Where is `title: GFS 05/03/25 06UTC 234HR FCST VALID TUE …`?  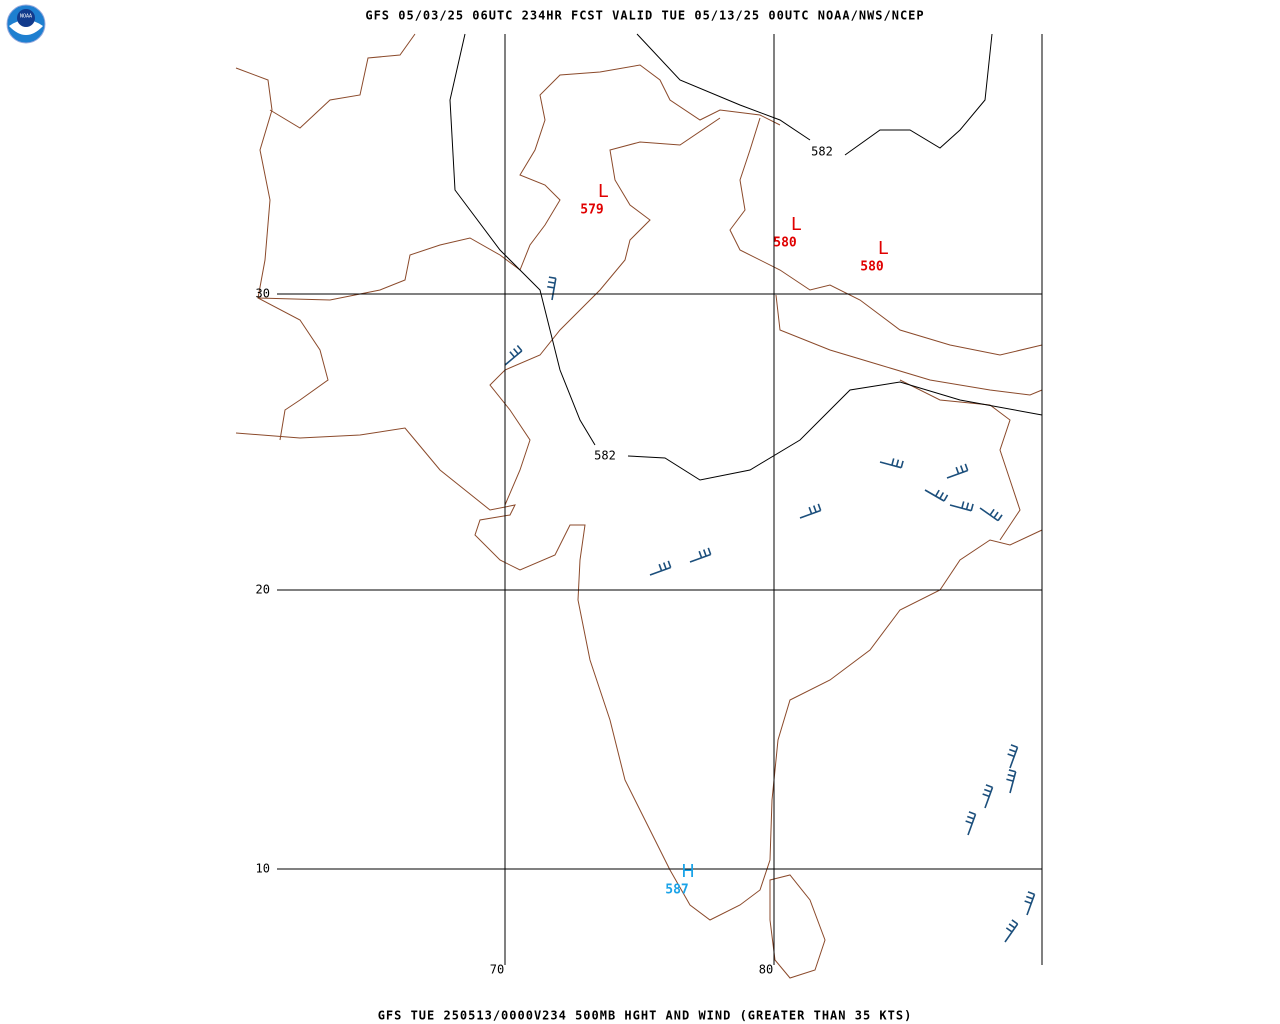
title: GFS 05/03/25 06UTC 234HR FCST VALID TUE … is located at coordinates (644, 16).